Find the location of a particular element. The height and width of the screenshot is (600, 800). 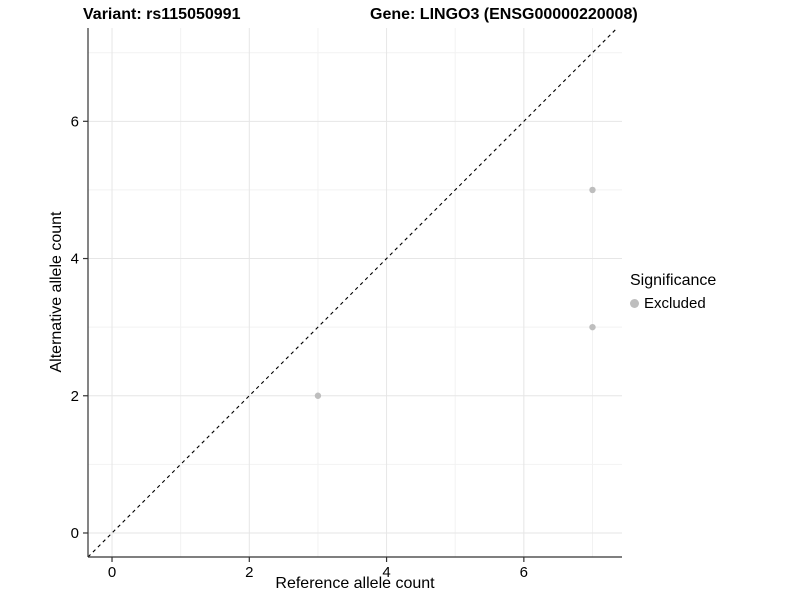

variant-title: Variant: rs115050991 is located at coordinates (162, 14).